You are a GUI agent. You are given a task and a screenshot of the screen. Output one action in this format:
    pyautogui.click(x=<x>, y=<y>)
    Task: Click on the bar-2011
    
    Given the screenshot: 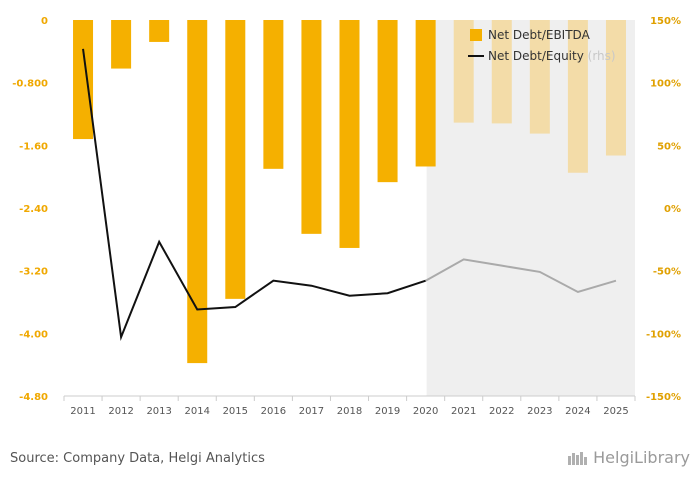 What is the action you would take?
    pyautogui.click(x=83, y=80)
    